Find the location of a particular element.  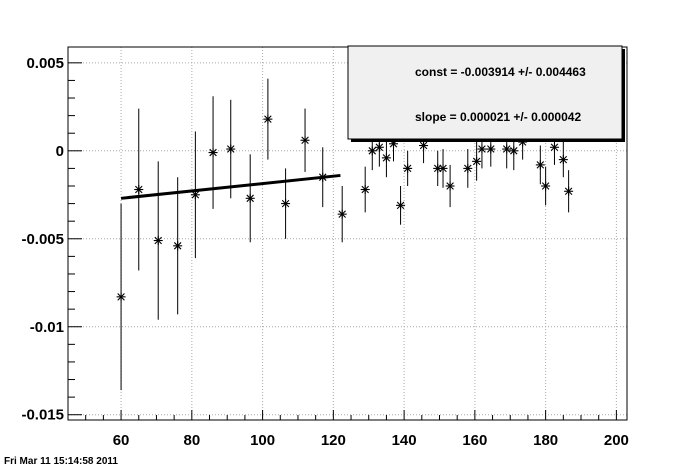

x-tick-label: 200 is located at coordinates (616, 440).